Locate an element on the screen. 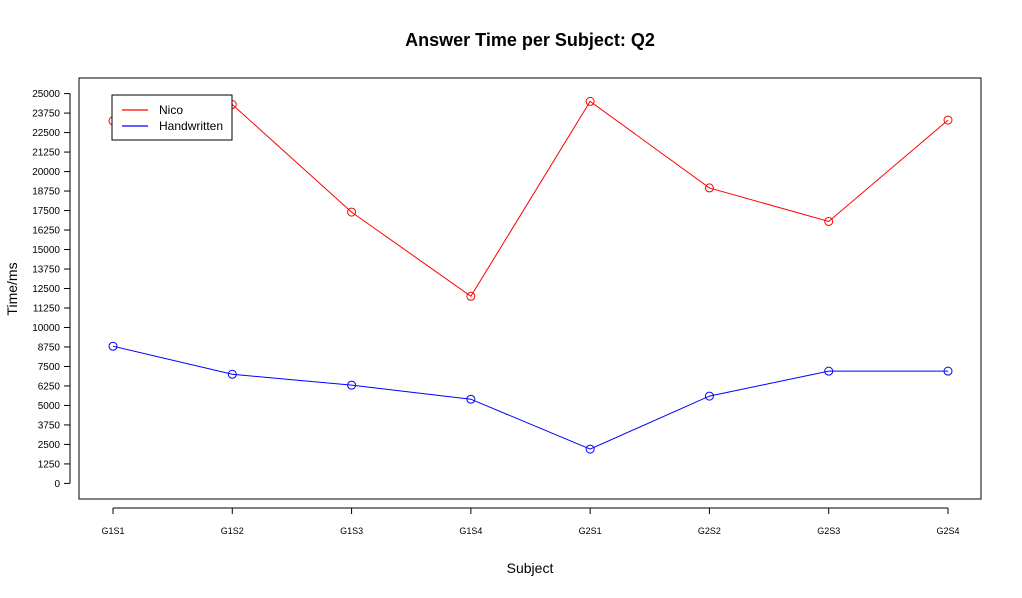  x-tick-label: G2S1 is located at coordinates (590, 531).